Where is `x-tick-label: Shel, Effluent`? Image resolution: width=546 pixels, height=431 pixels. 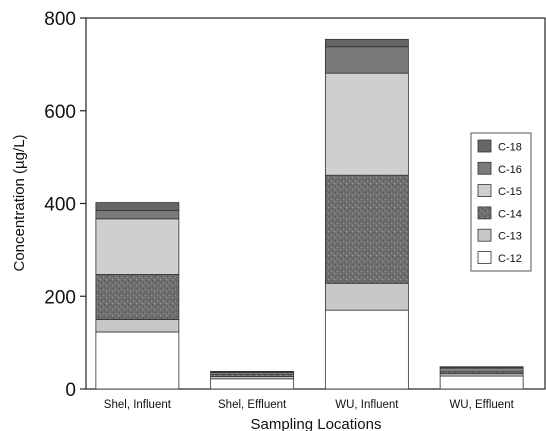
x-tick-label: Shel, Effluent is located at coordinates (252, 405).